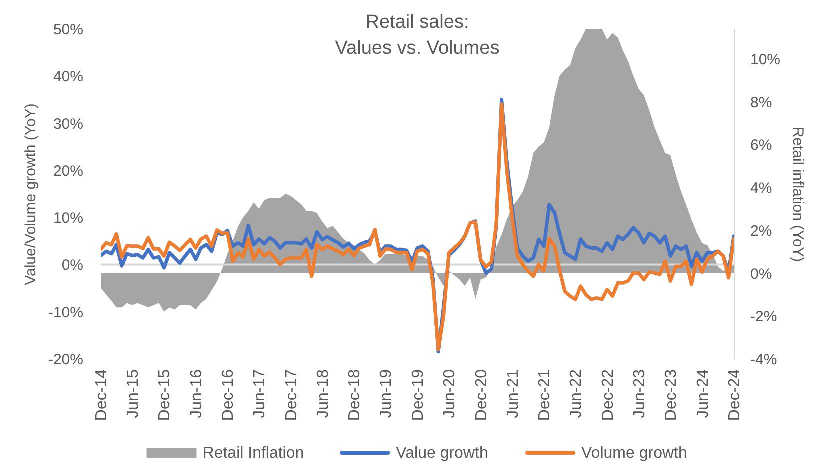 The height and width of the screenshot is (468, 829). I want to click on x-tick-label: Jun-19, so click(387, 393).